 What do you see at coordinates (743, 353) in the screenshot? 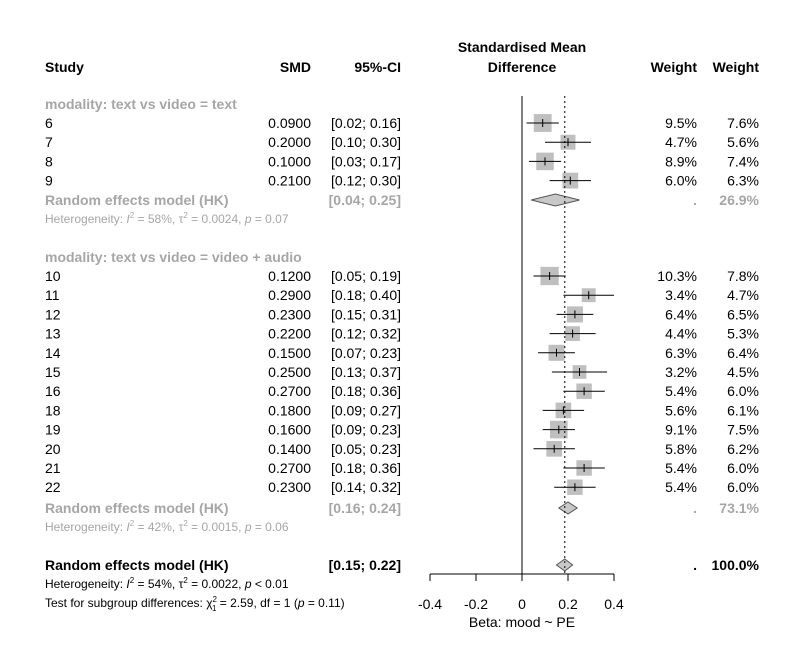
I see `study-weight-random: 6.4%` at bounding box center [743, 353].